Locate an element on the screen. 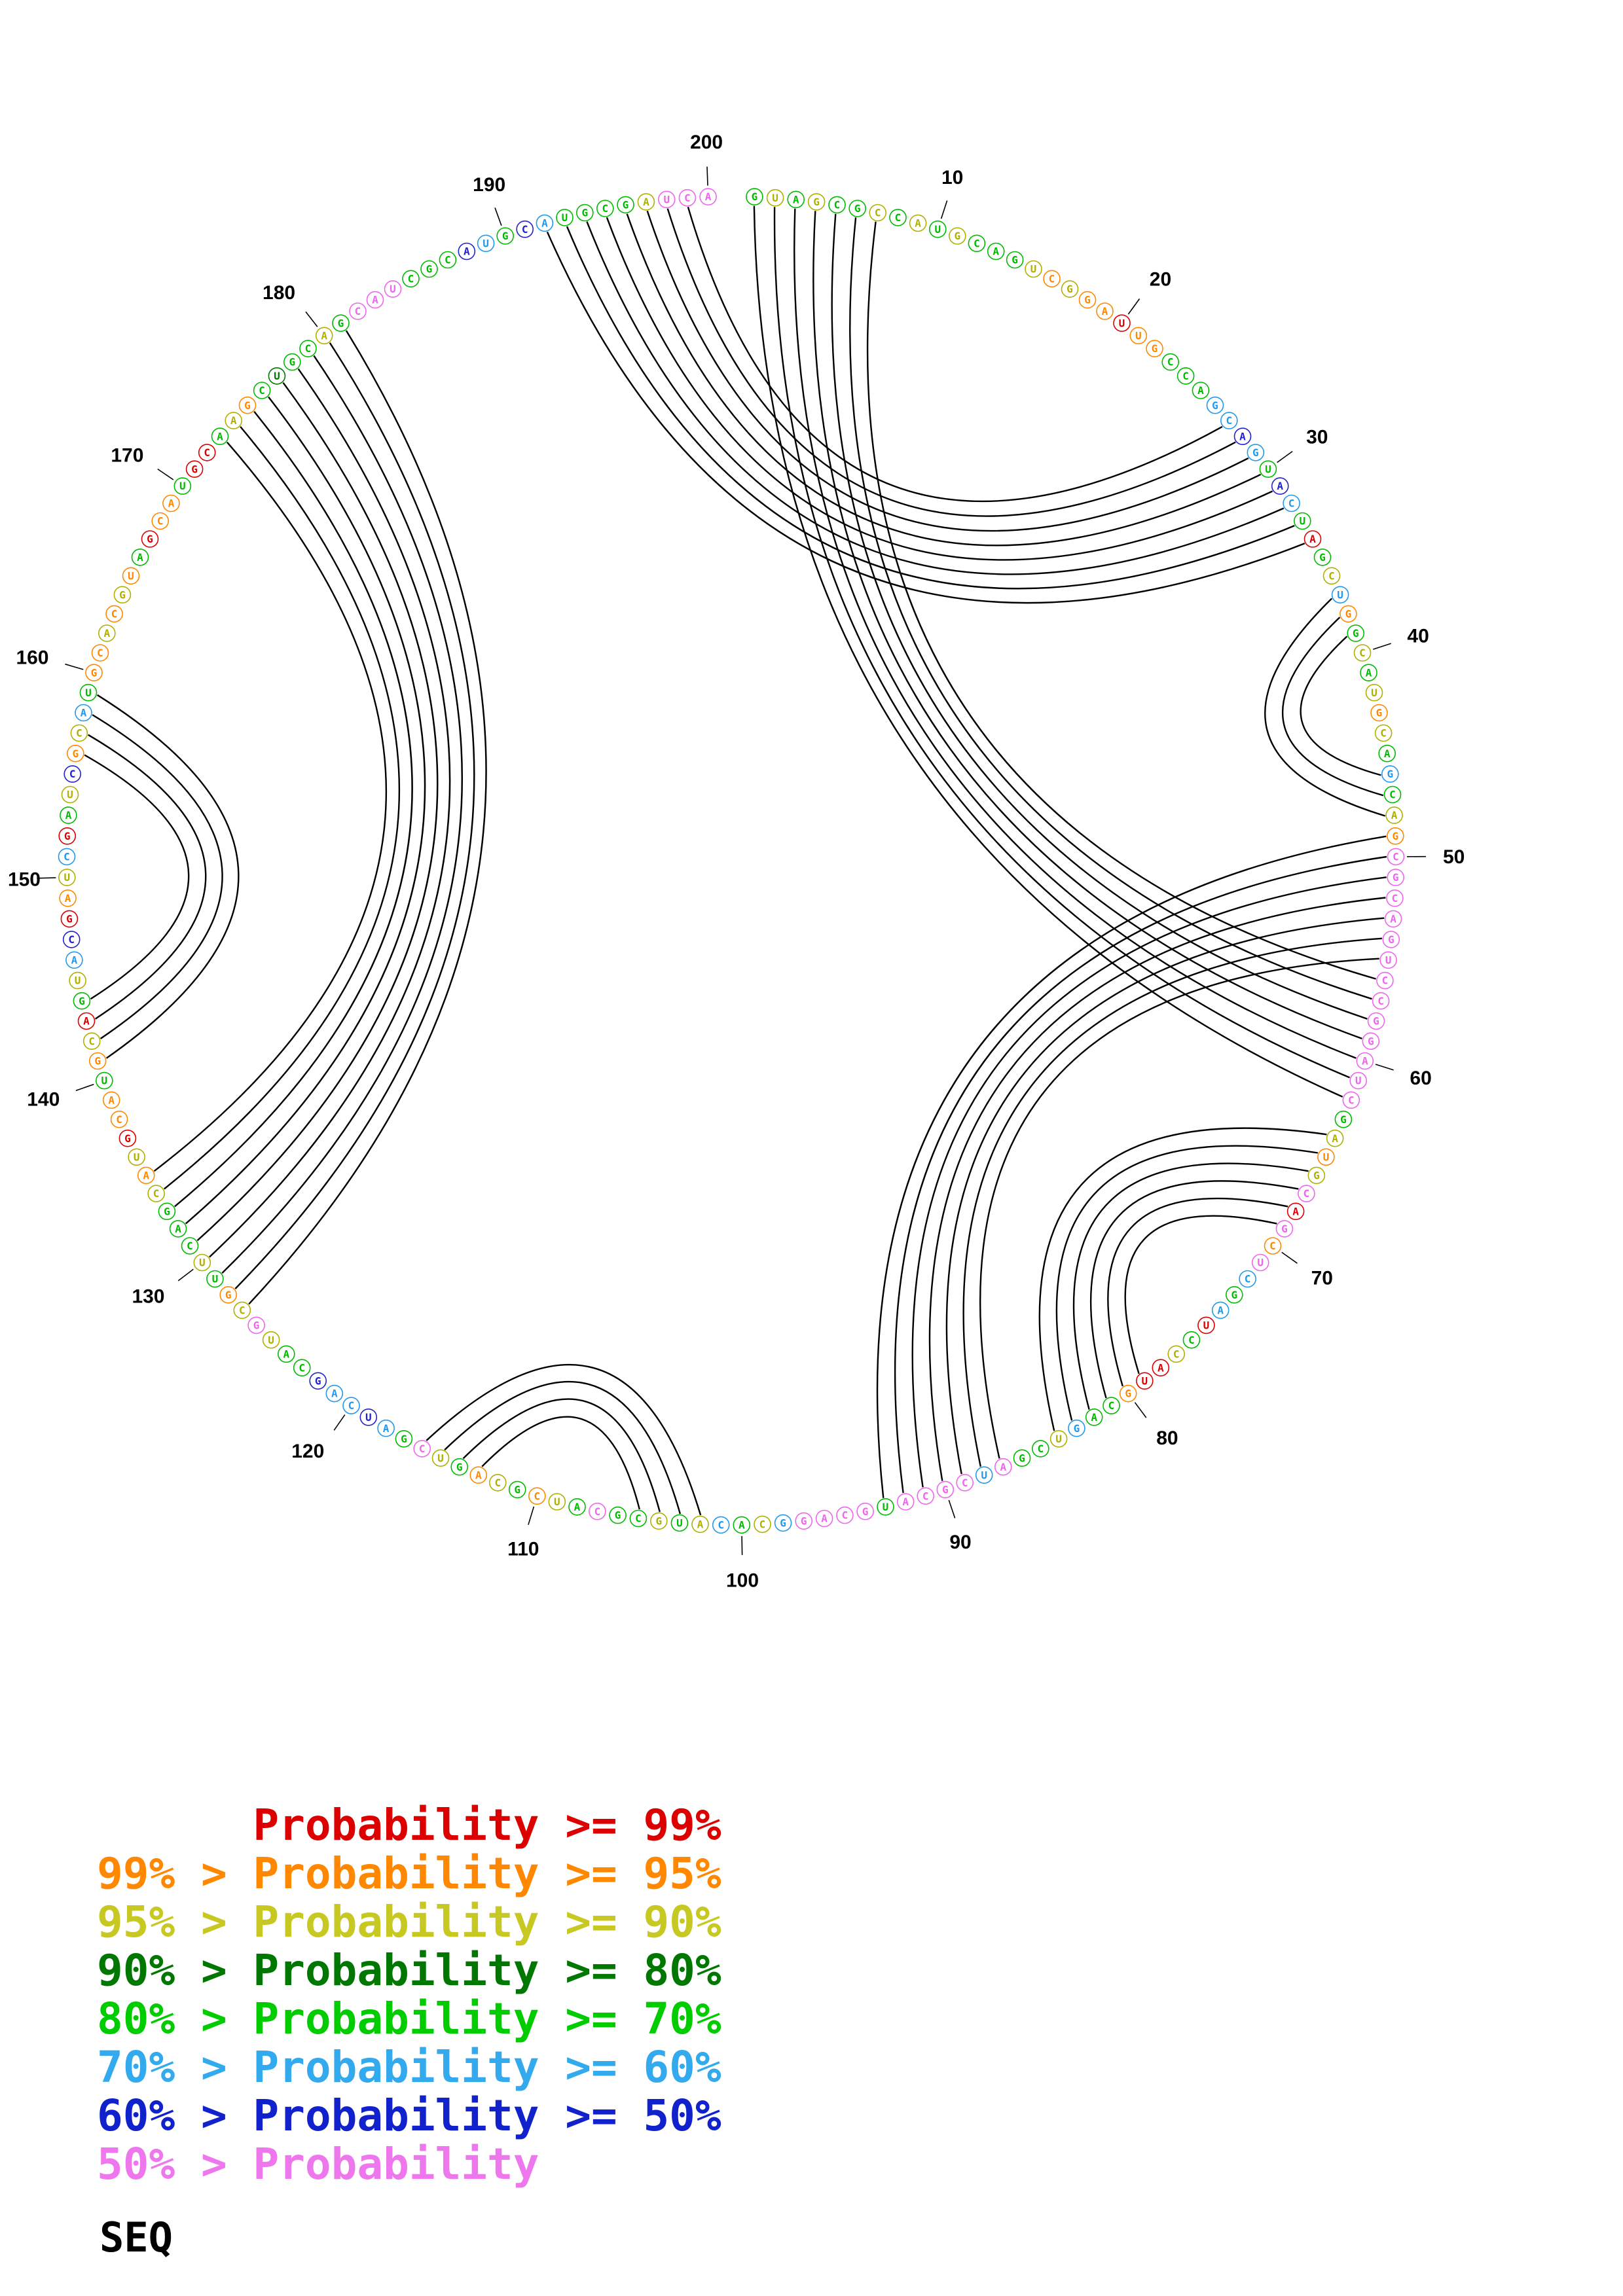 The image size is (1623, 2296). position-tick-label: 200 is located at coordinates (706, 142).